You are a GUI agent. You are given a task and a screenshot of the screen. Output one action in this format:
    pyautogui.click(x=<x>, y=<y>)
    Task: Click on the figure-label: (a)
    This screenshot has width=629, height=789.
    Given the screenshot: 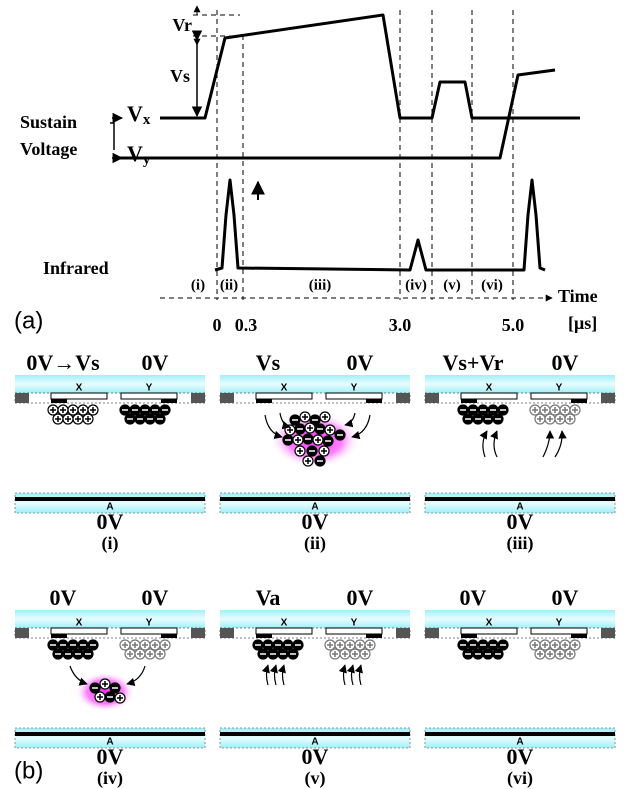 What is the action you would take?
    pyautogui.click(x=28, y=320)
    